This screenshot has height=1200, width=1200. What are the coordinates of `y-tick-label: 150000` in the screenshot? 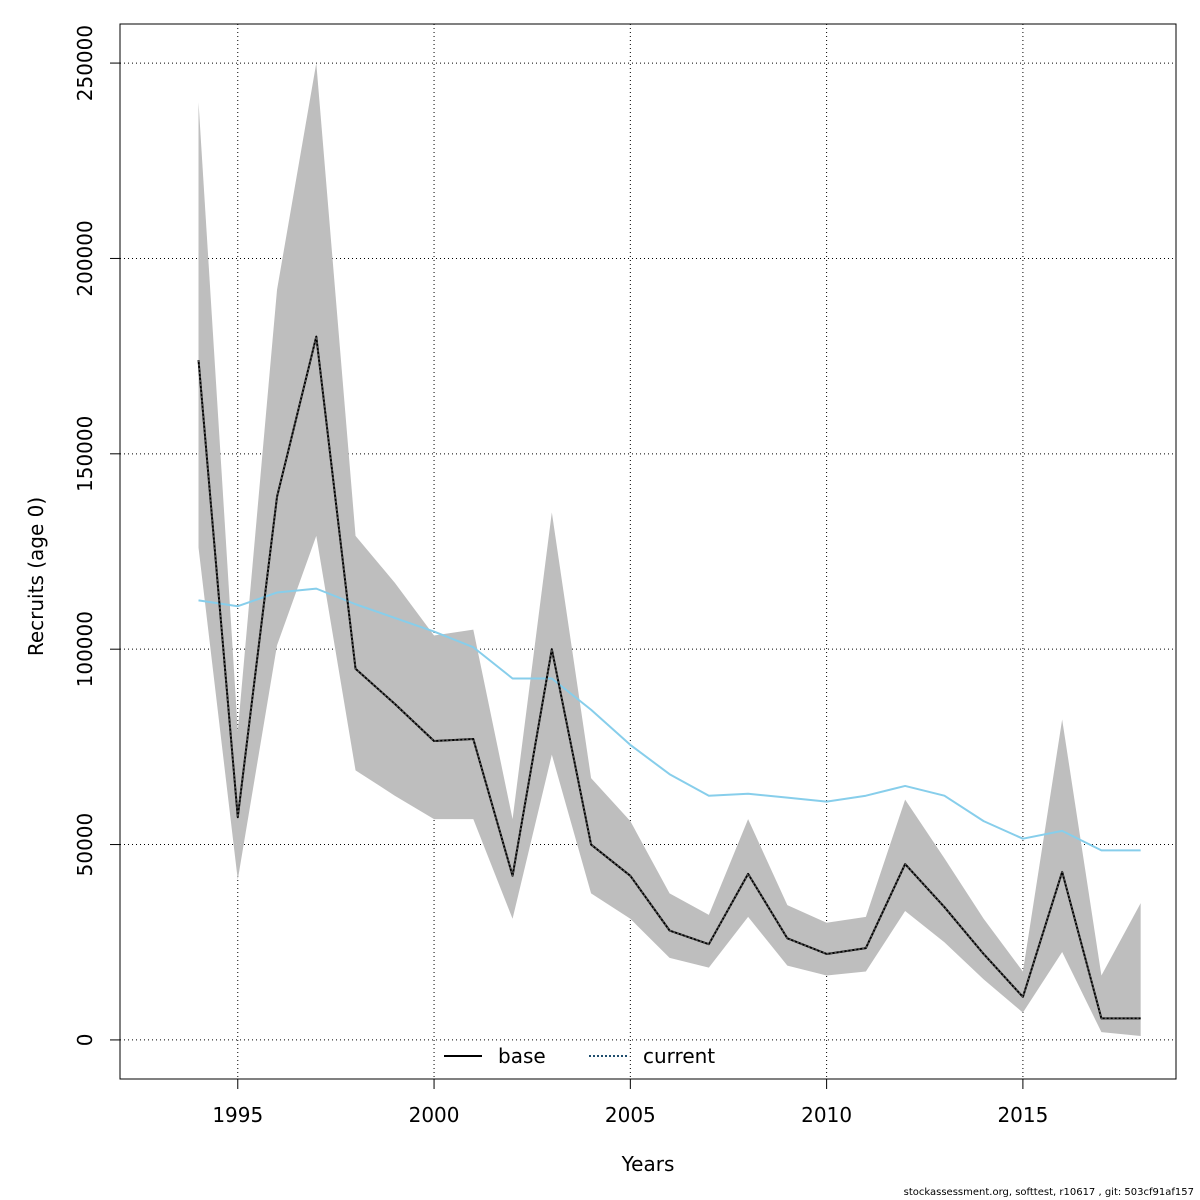 It's located at (85, 454).